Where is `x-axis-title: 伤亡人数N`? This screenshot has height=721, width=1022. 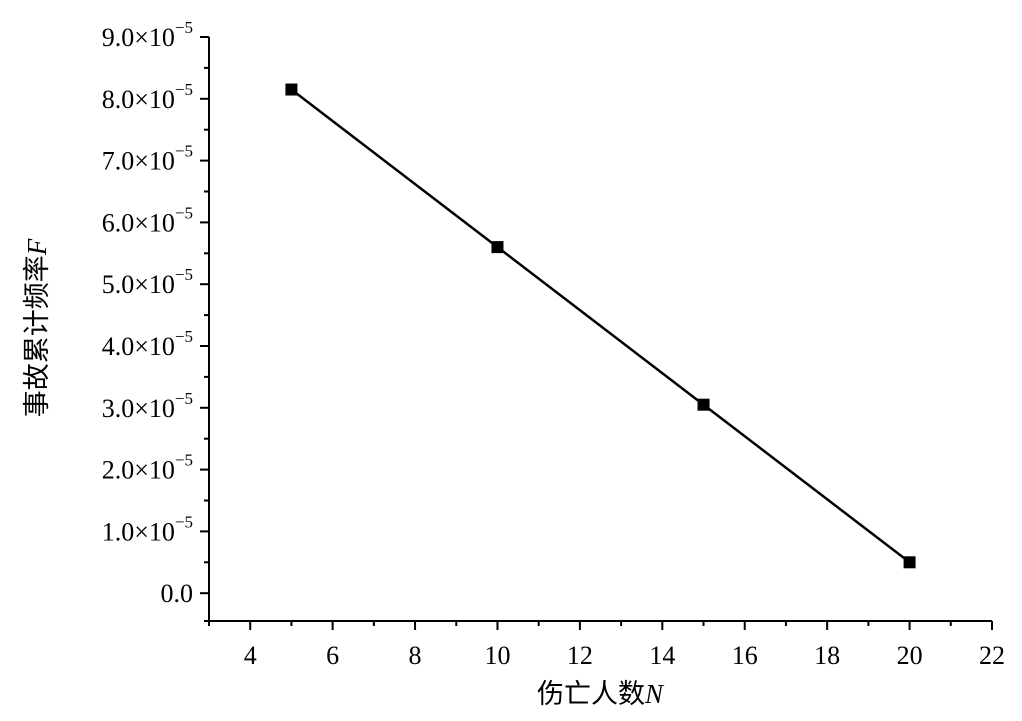
x-axis-title: 伤亡人数N is located at coordinates (601, 694).